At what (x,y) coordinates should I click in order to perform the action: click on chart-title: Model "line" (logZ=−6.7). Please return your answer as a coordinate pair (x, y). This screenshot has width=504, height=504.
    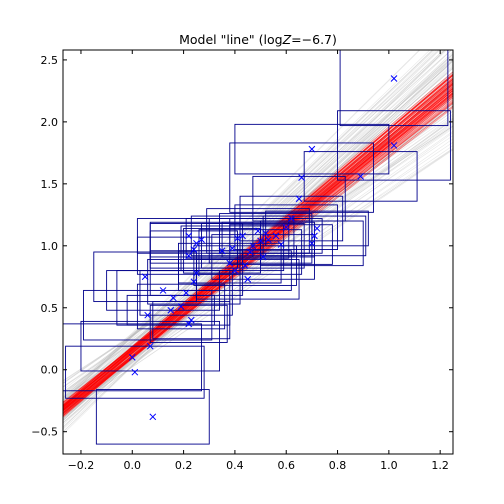
    Looking at the image, I should click on (258, 39).